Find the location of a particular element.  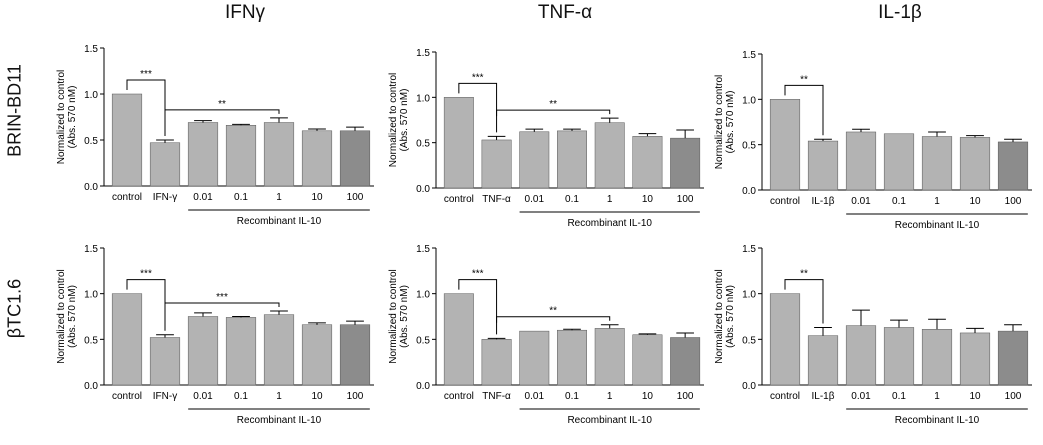

column-title-ifng: IFNγ is located at coordinates (245, 12).